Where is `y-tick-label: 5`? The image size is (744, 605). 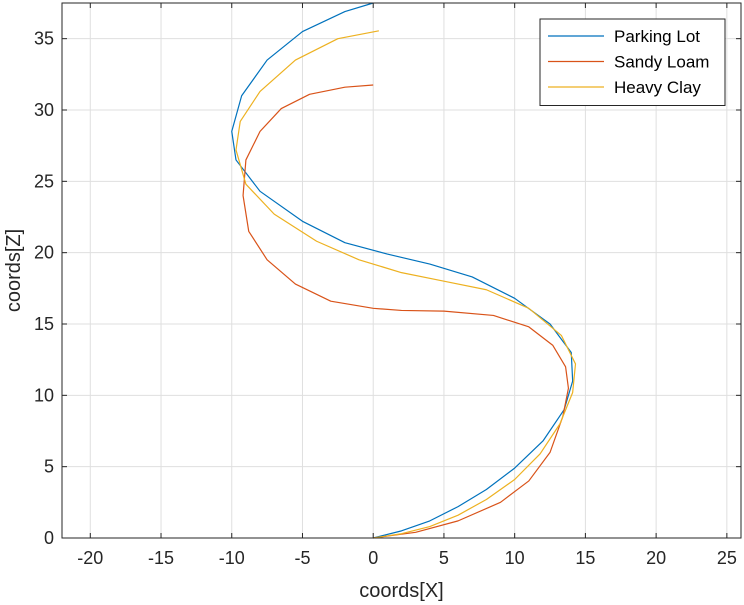
y-tick-label: 5 is located at coordinates (49, 467).